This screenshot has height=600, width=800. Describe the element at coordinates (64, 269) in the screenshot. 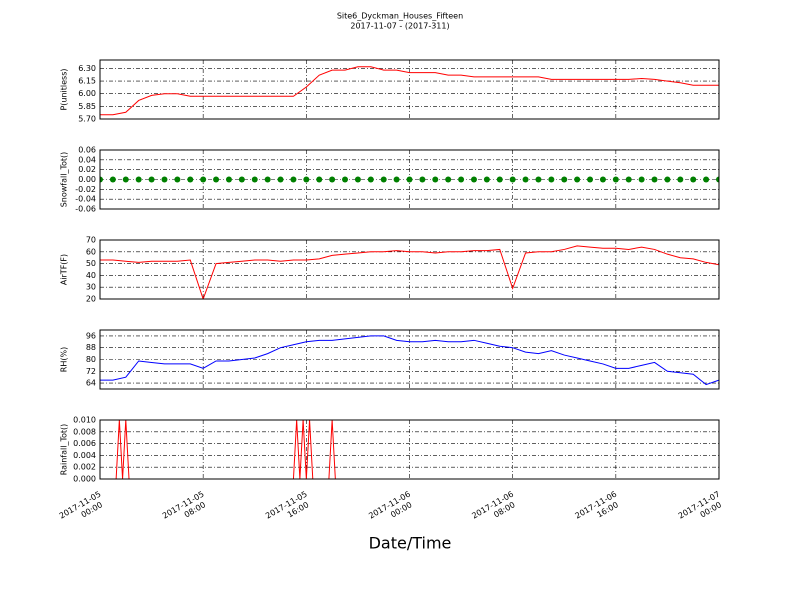

I see `y-axis-title: AirTF(F)` at that location.